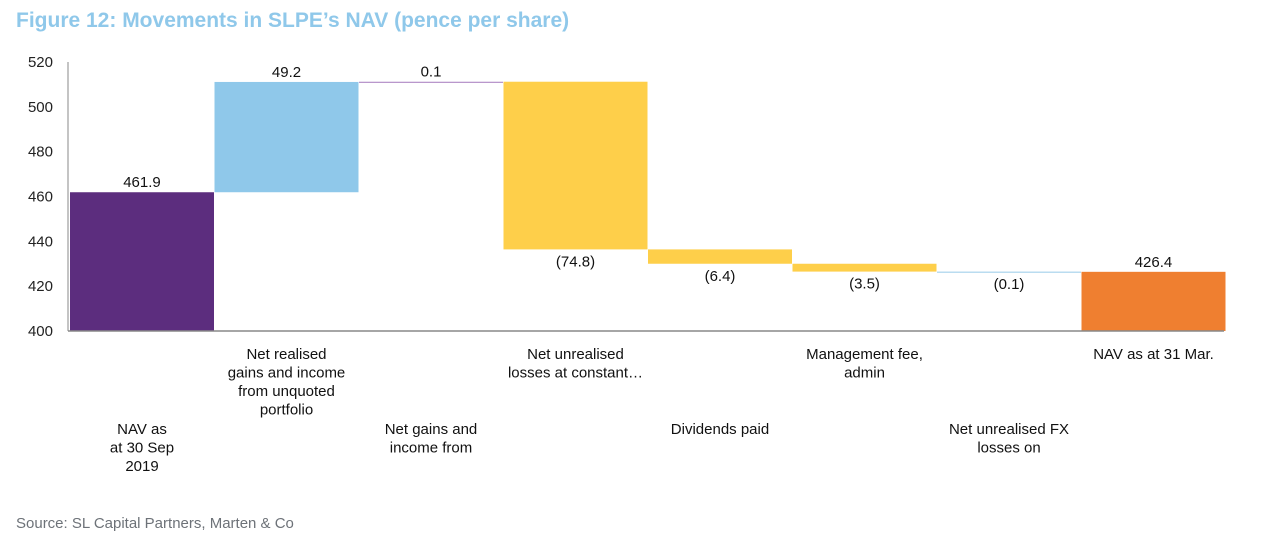 The width and height of the screenshot is (1264, 542). Describe the element at coordinates (142, 448) in the screenshot. I see `category-label: NAV as at 30 Sep 2019` at that location.